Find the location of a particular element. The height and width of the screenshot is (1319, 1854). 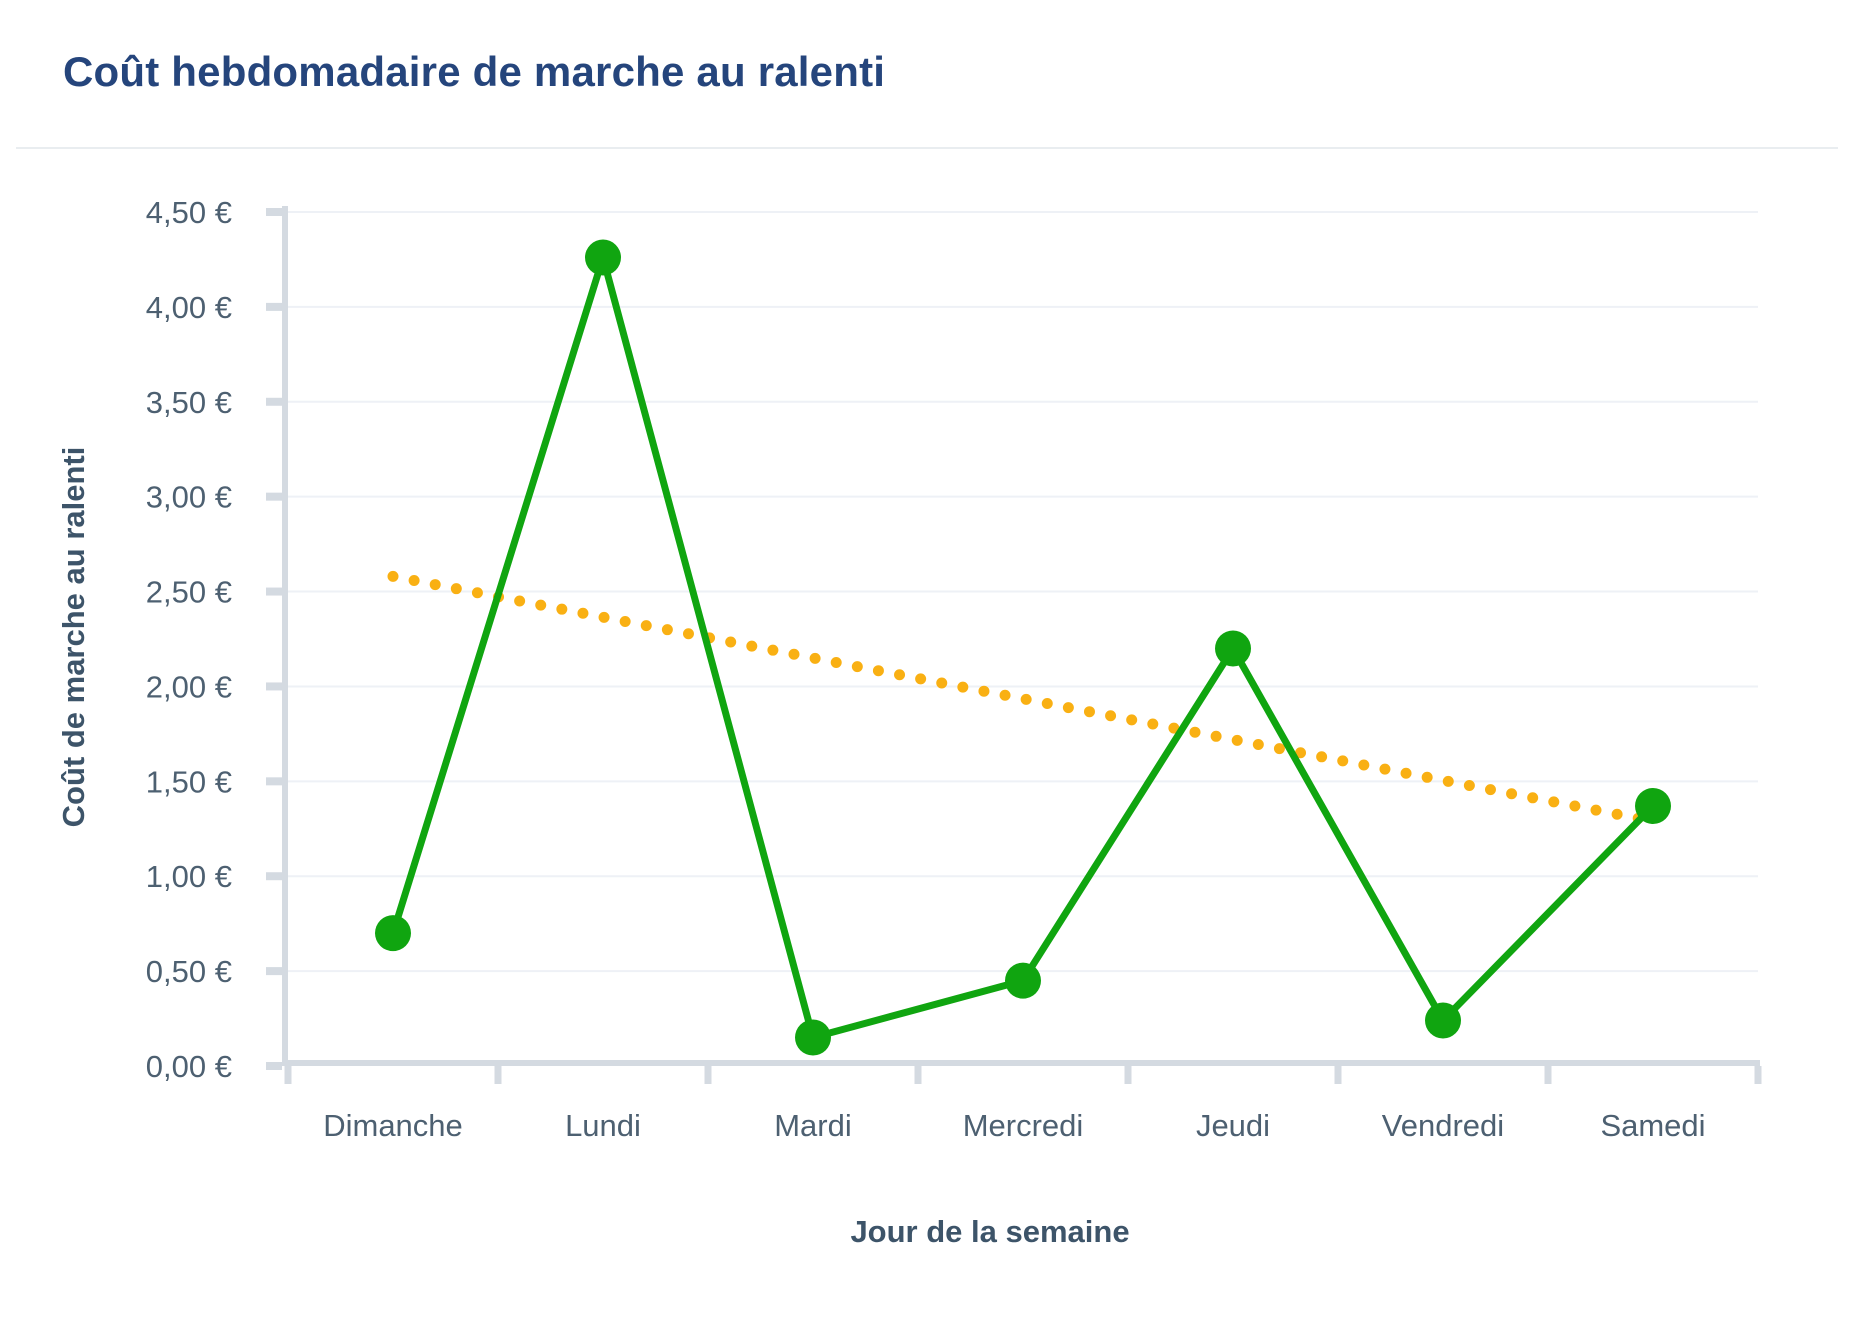

y-tick-label: 0,00 € is located at coordinates (189, 1066).